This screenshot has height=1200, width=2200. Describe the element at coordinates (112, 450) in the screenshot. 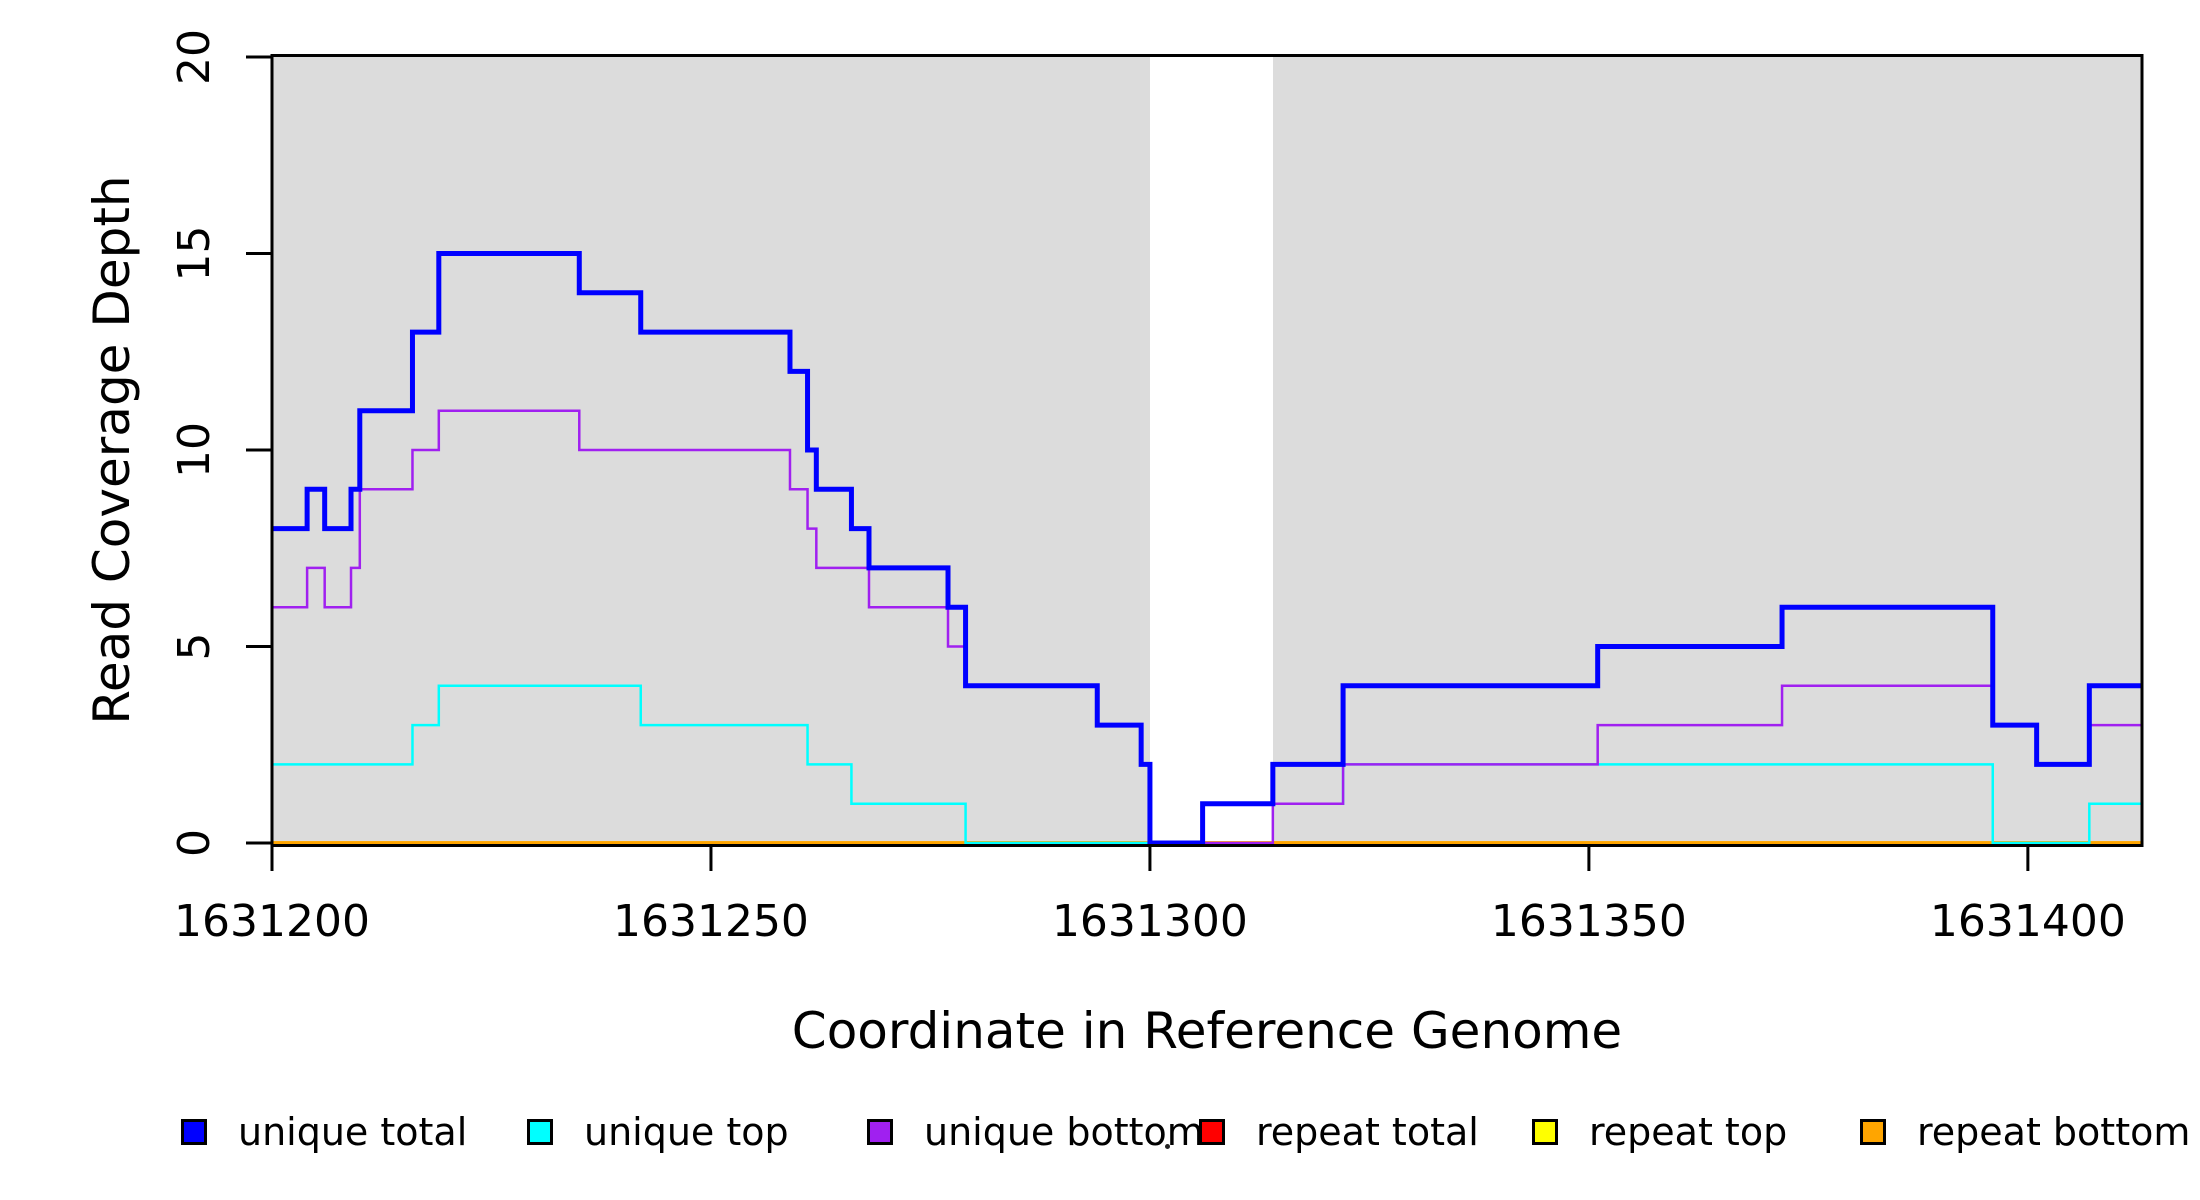

I see `y-axis-title: Read Coverage Depth` at that location.